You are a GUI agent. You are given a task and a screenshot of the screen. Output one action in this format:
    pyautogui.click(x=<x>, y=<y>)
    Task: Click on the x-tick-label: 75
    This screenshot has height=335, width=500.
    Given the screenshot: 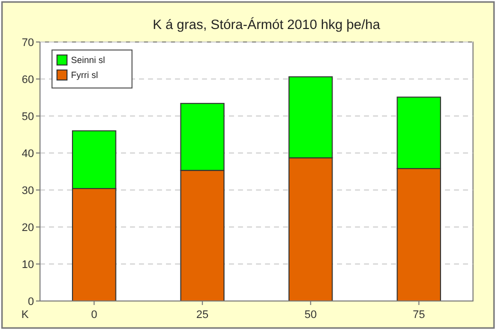 What is the action you would take?
    pyautogui.click(x=418, y=315)
    